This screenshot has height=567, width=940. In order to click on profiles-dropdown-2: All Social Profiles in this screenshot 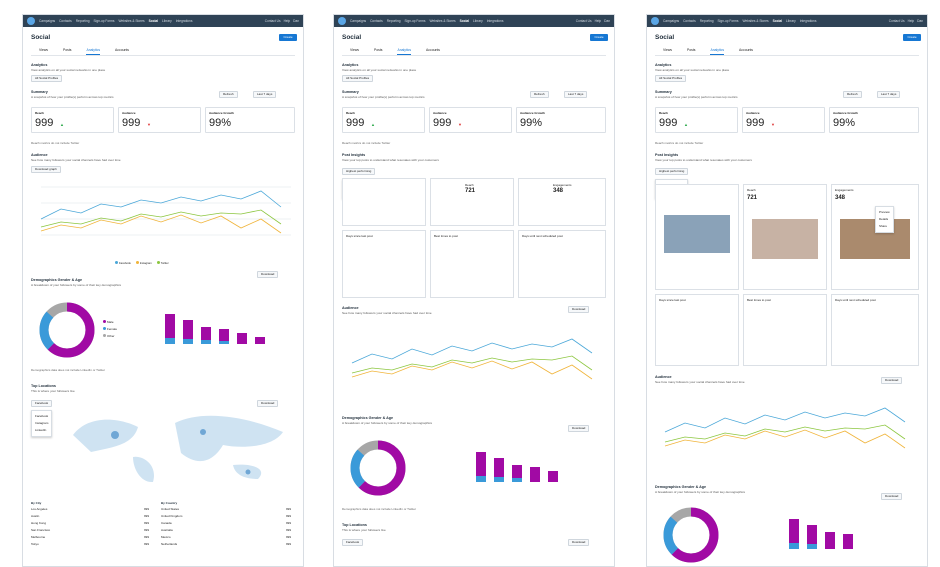, I will do `click(358, 78)`.